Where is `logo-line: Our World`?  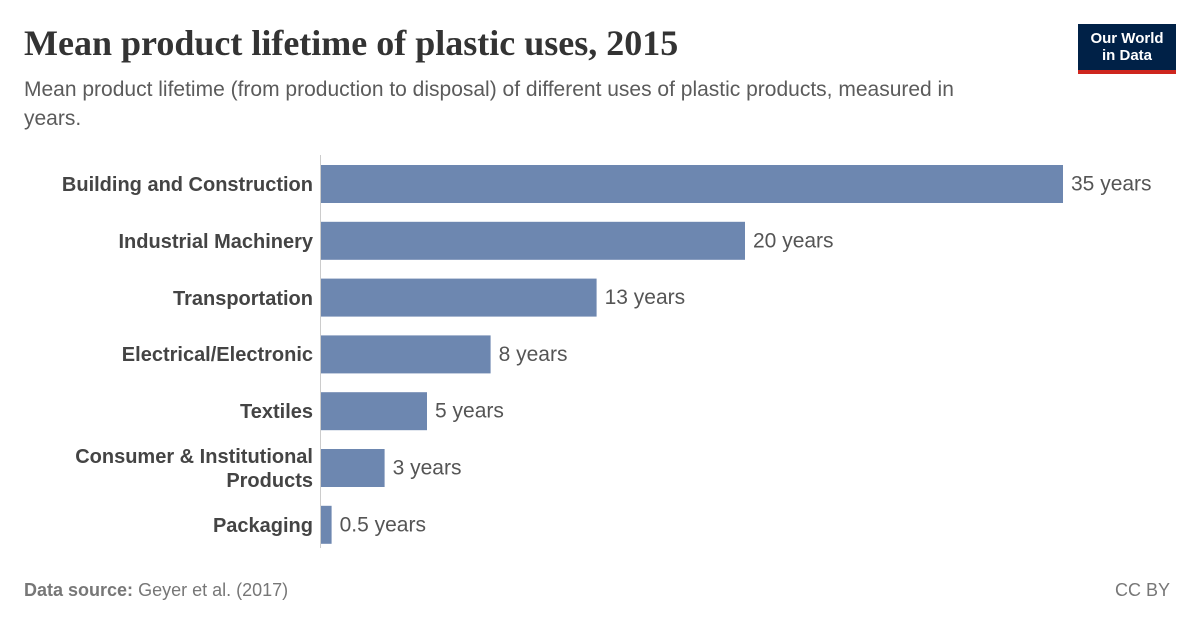 logo-line: Our World is located at coordinates (1127, 38).